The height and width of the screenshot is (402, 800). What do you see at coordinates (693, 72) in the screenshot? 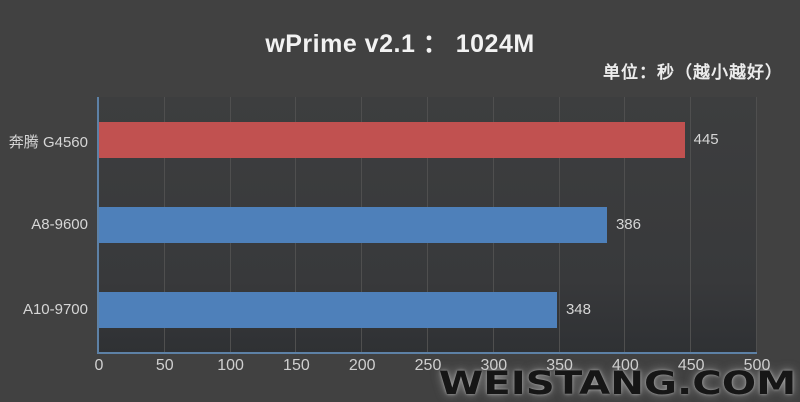
I see `chart-subtitle: 单位：秒（越小越好）` at bounding box center [693, 72].